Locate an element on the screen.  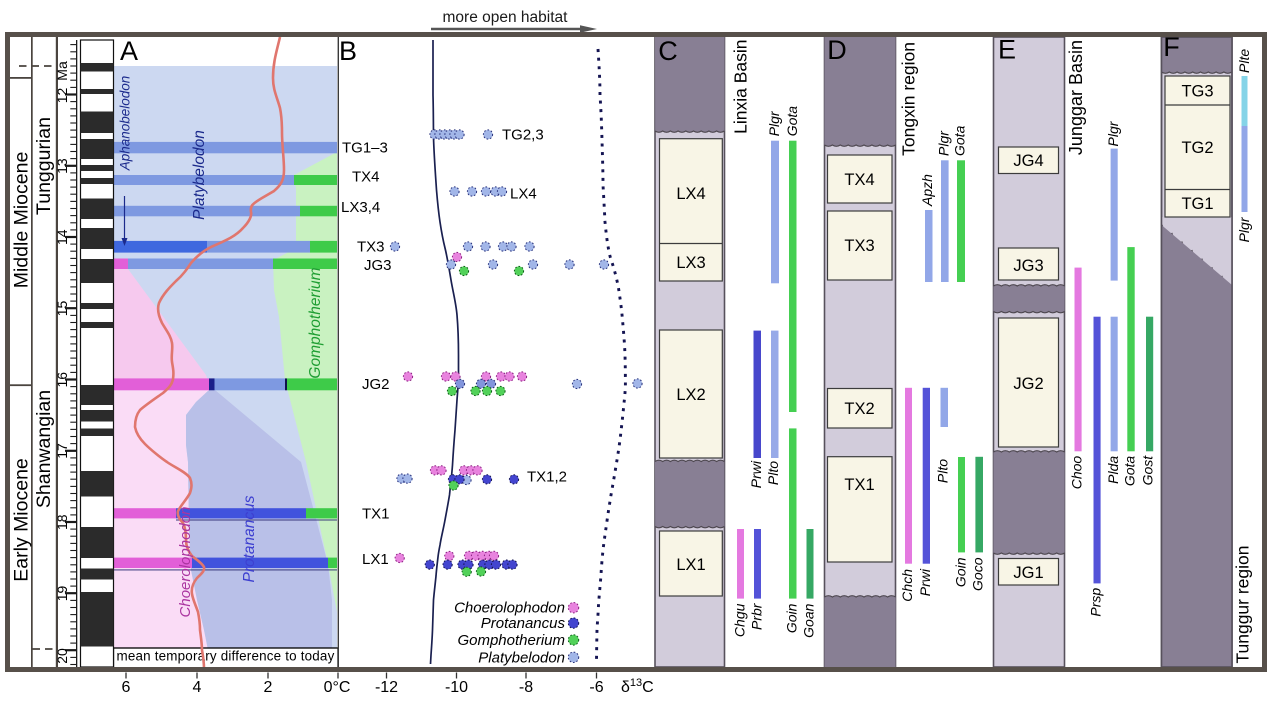
svg-text: -6 is located at coordinates (596, 687).